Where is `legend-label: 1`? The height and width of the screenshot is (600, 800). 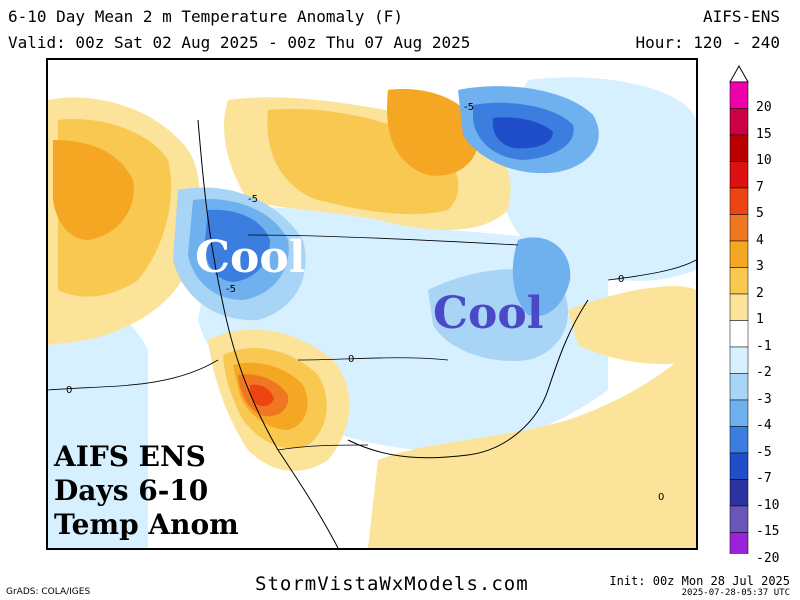 legend-label: 1 is located at coordinates (760, 319).